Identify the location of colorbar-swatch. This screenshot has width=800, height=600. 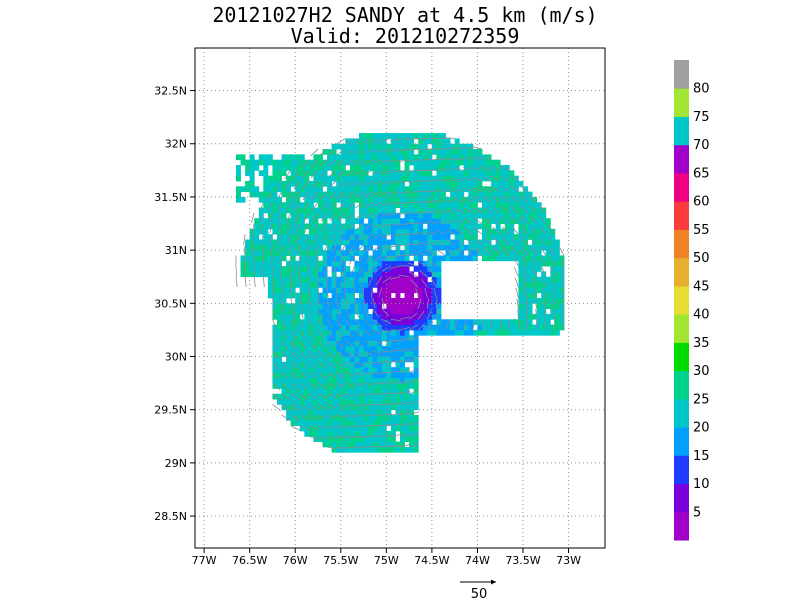
(681, 272).